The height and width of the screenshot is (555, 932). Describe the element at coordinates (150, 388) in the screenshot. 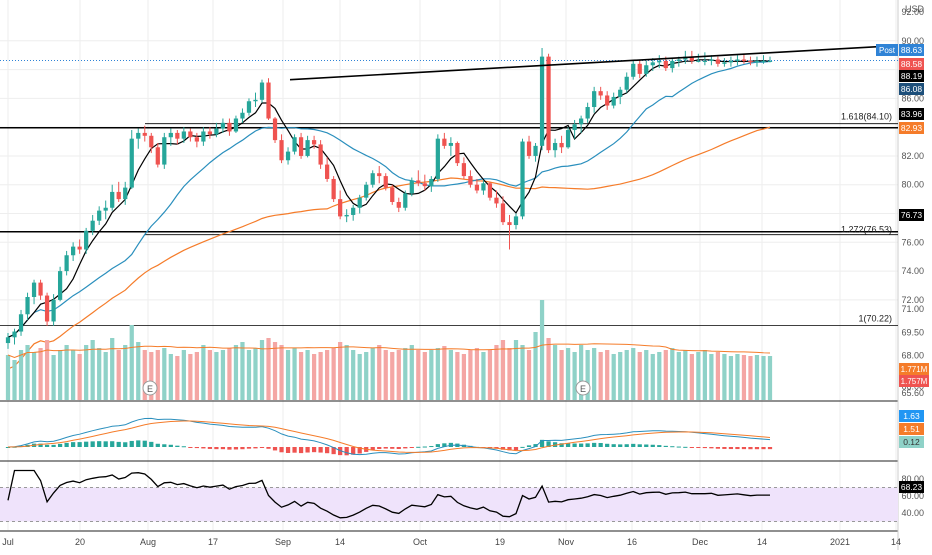

I see `earnings-marker` at that location.